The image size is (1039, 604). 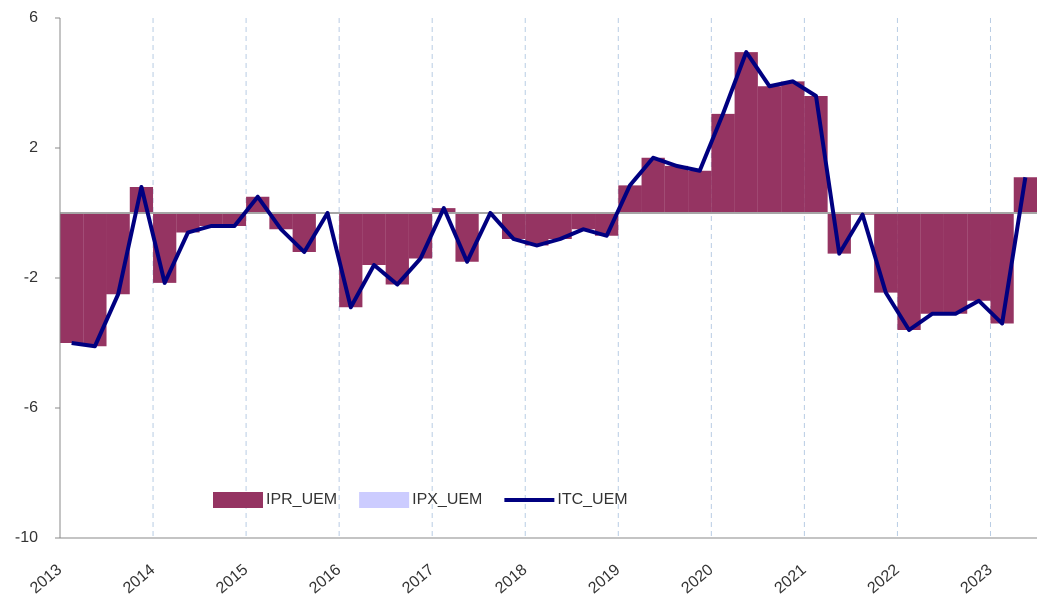 I want to click on x-tick-label: 2016, so click(x=325, y=579).